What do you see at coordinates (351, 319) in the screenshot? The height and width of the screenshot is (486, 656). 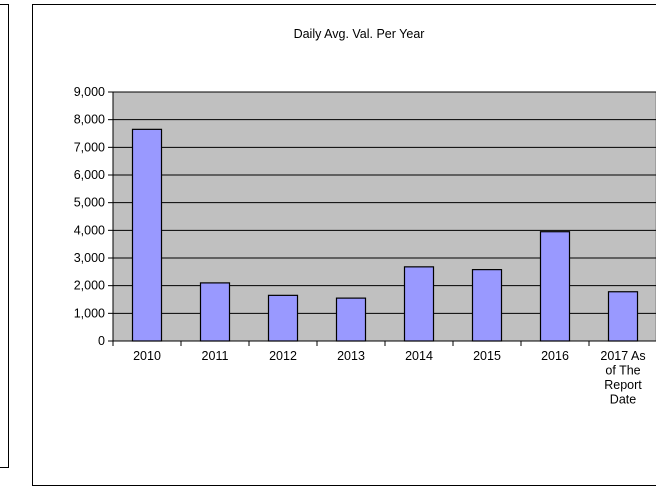 I see `bar-2013` at bounding box center [351, 319].